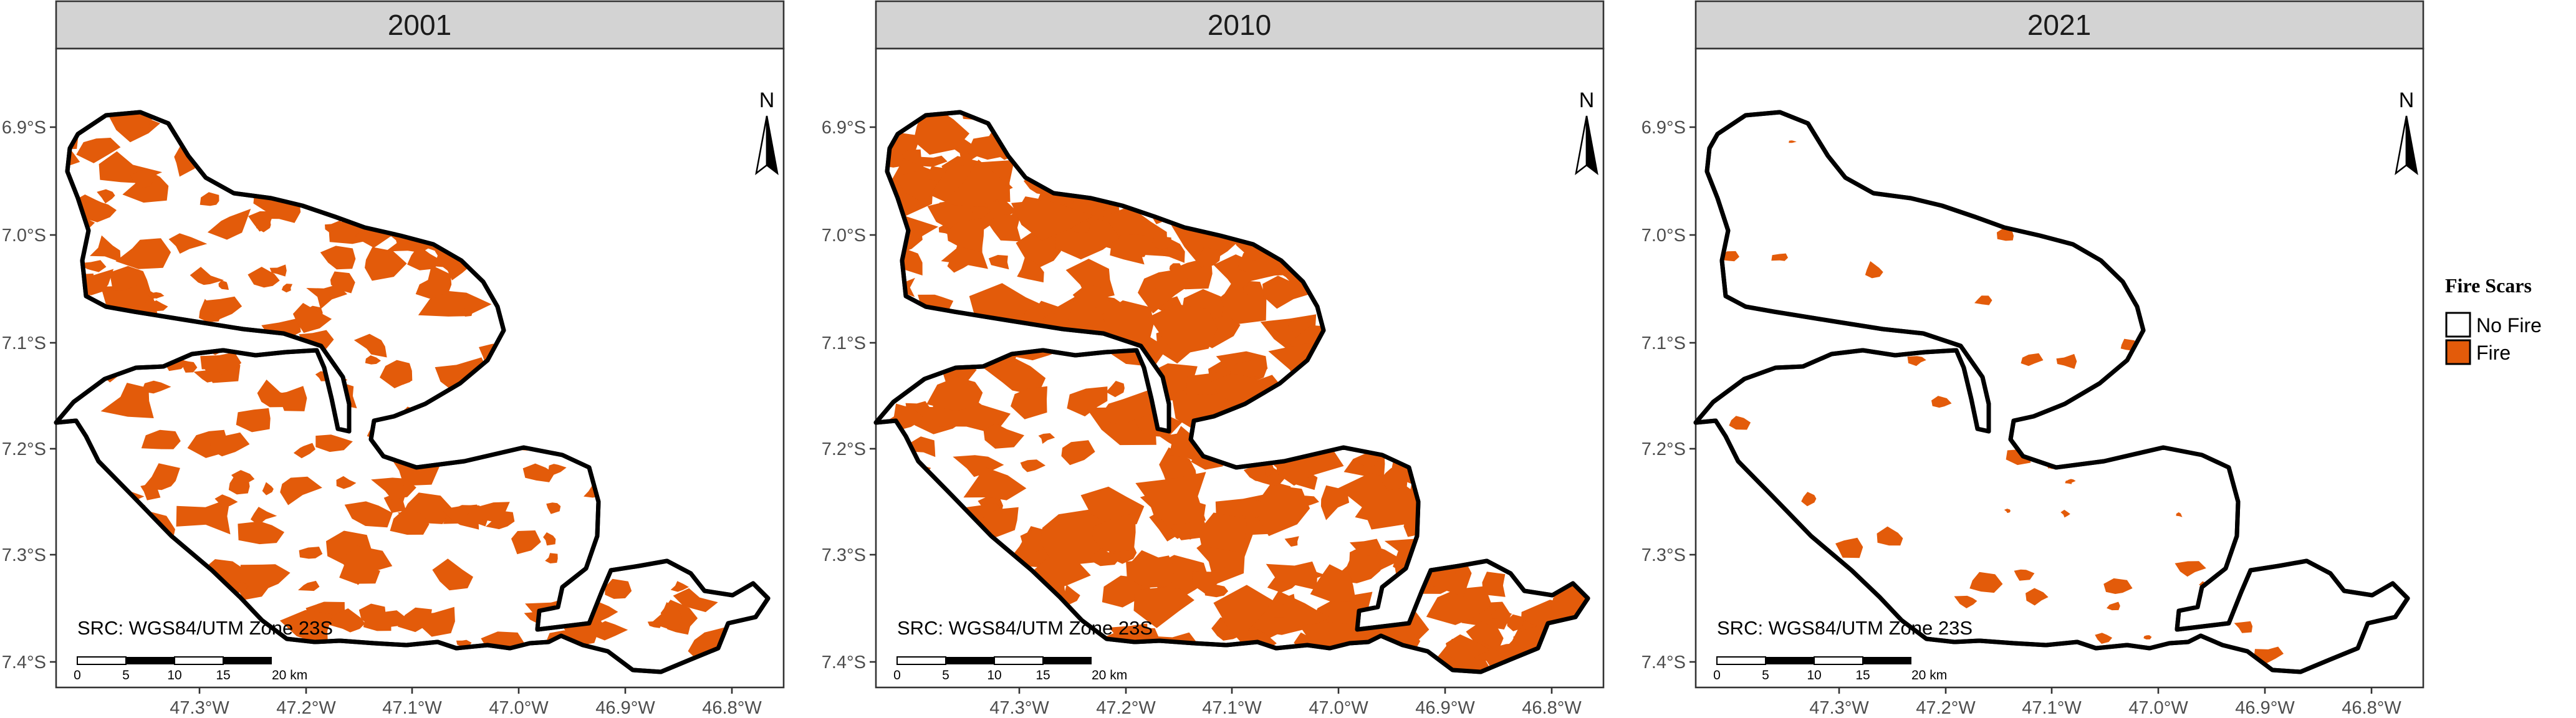 The height and width of the screenshot is (718, 2576). Describe the element at coordinates (625, 708) in the screenshot. I see `lon-tick-label: 46.9°W` at that location.